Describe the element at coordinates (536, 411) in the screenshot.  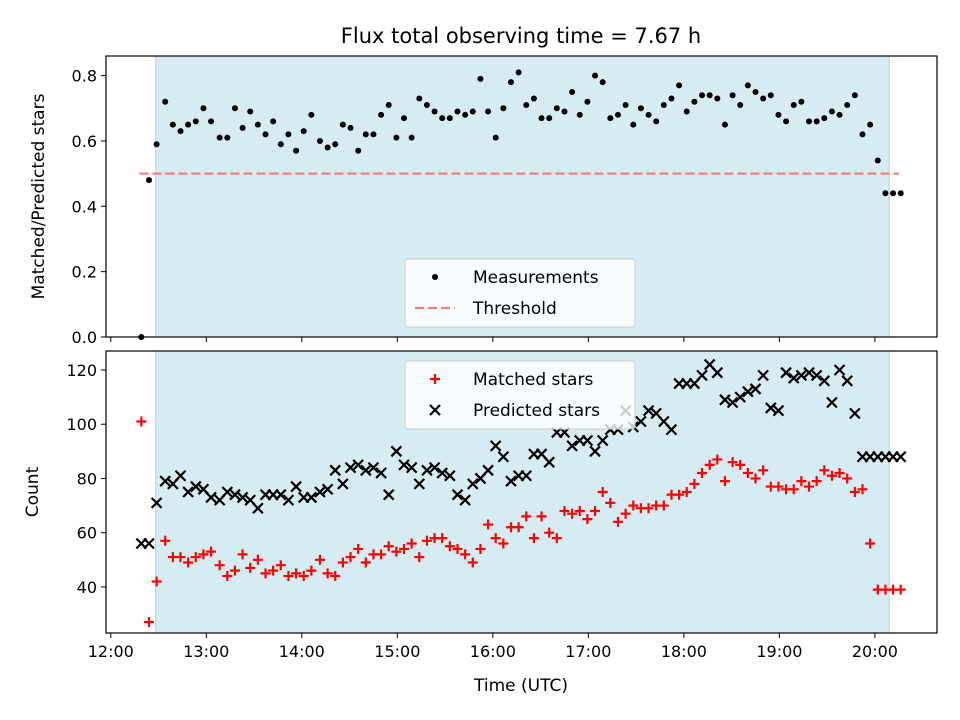
I see `legend-label: Predicted stars` at that location.